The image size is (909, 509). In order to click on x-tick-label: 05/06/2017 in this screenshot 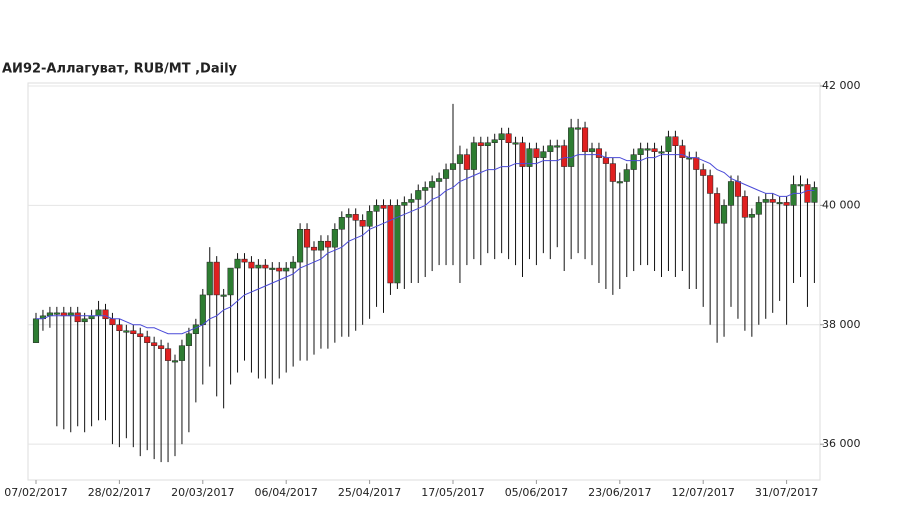, I will do `click(536, 492)`.